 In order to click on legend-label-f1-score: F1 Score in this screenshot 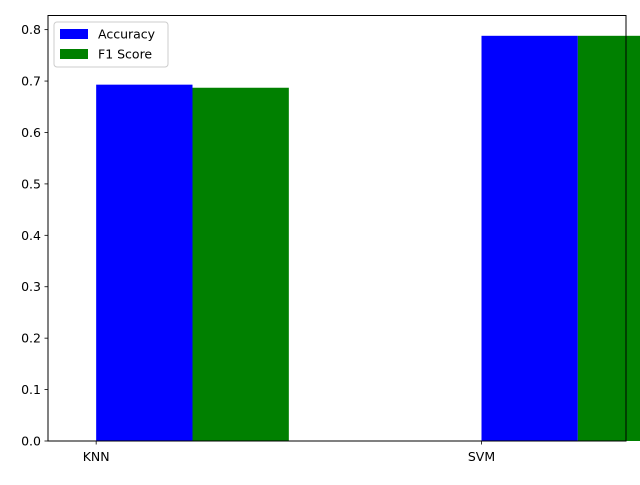, I will do `click(125, 54)`.